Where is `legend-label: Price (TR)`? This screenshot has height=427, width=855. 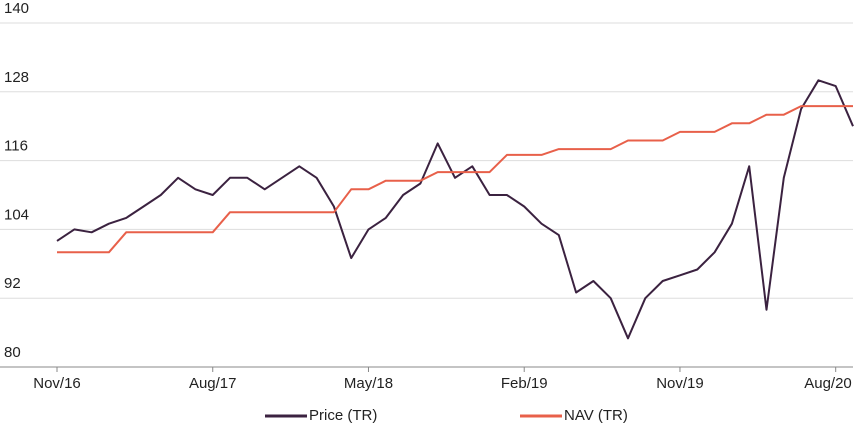 legend-label: Price (TR) is located at coordinates (343, 415).